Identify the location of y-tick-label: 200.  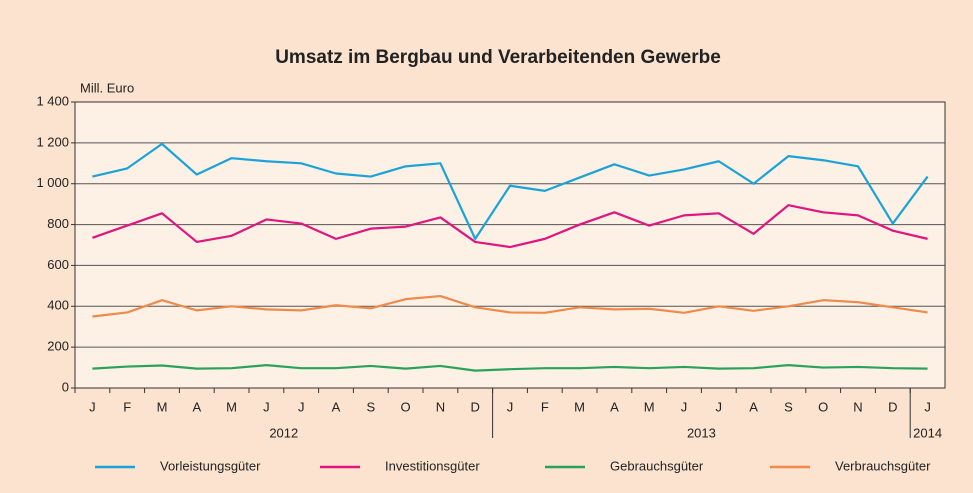
(58, 346).